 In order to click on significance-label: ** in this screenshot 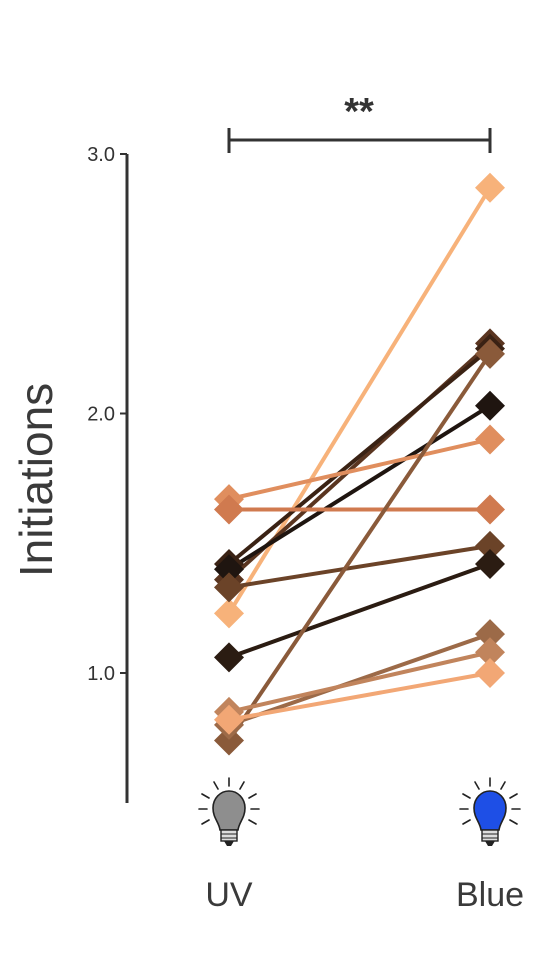, I will do `click(359, 112)`.